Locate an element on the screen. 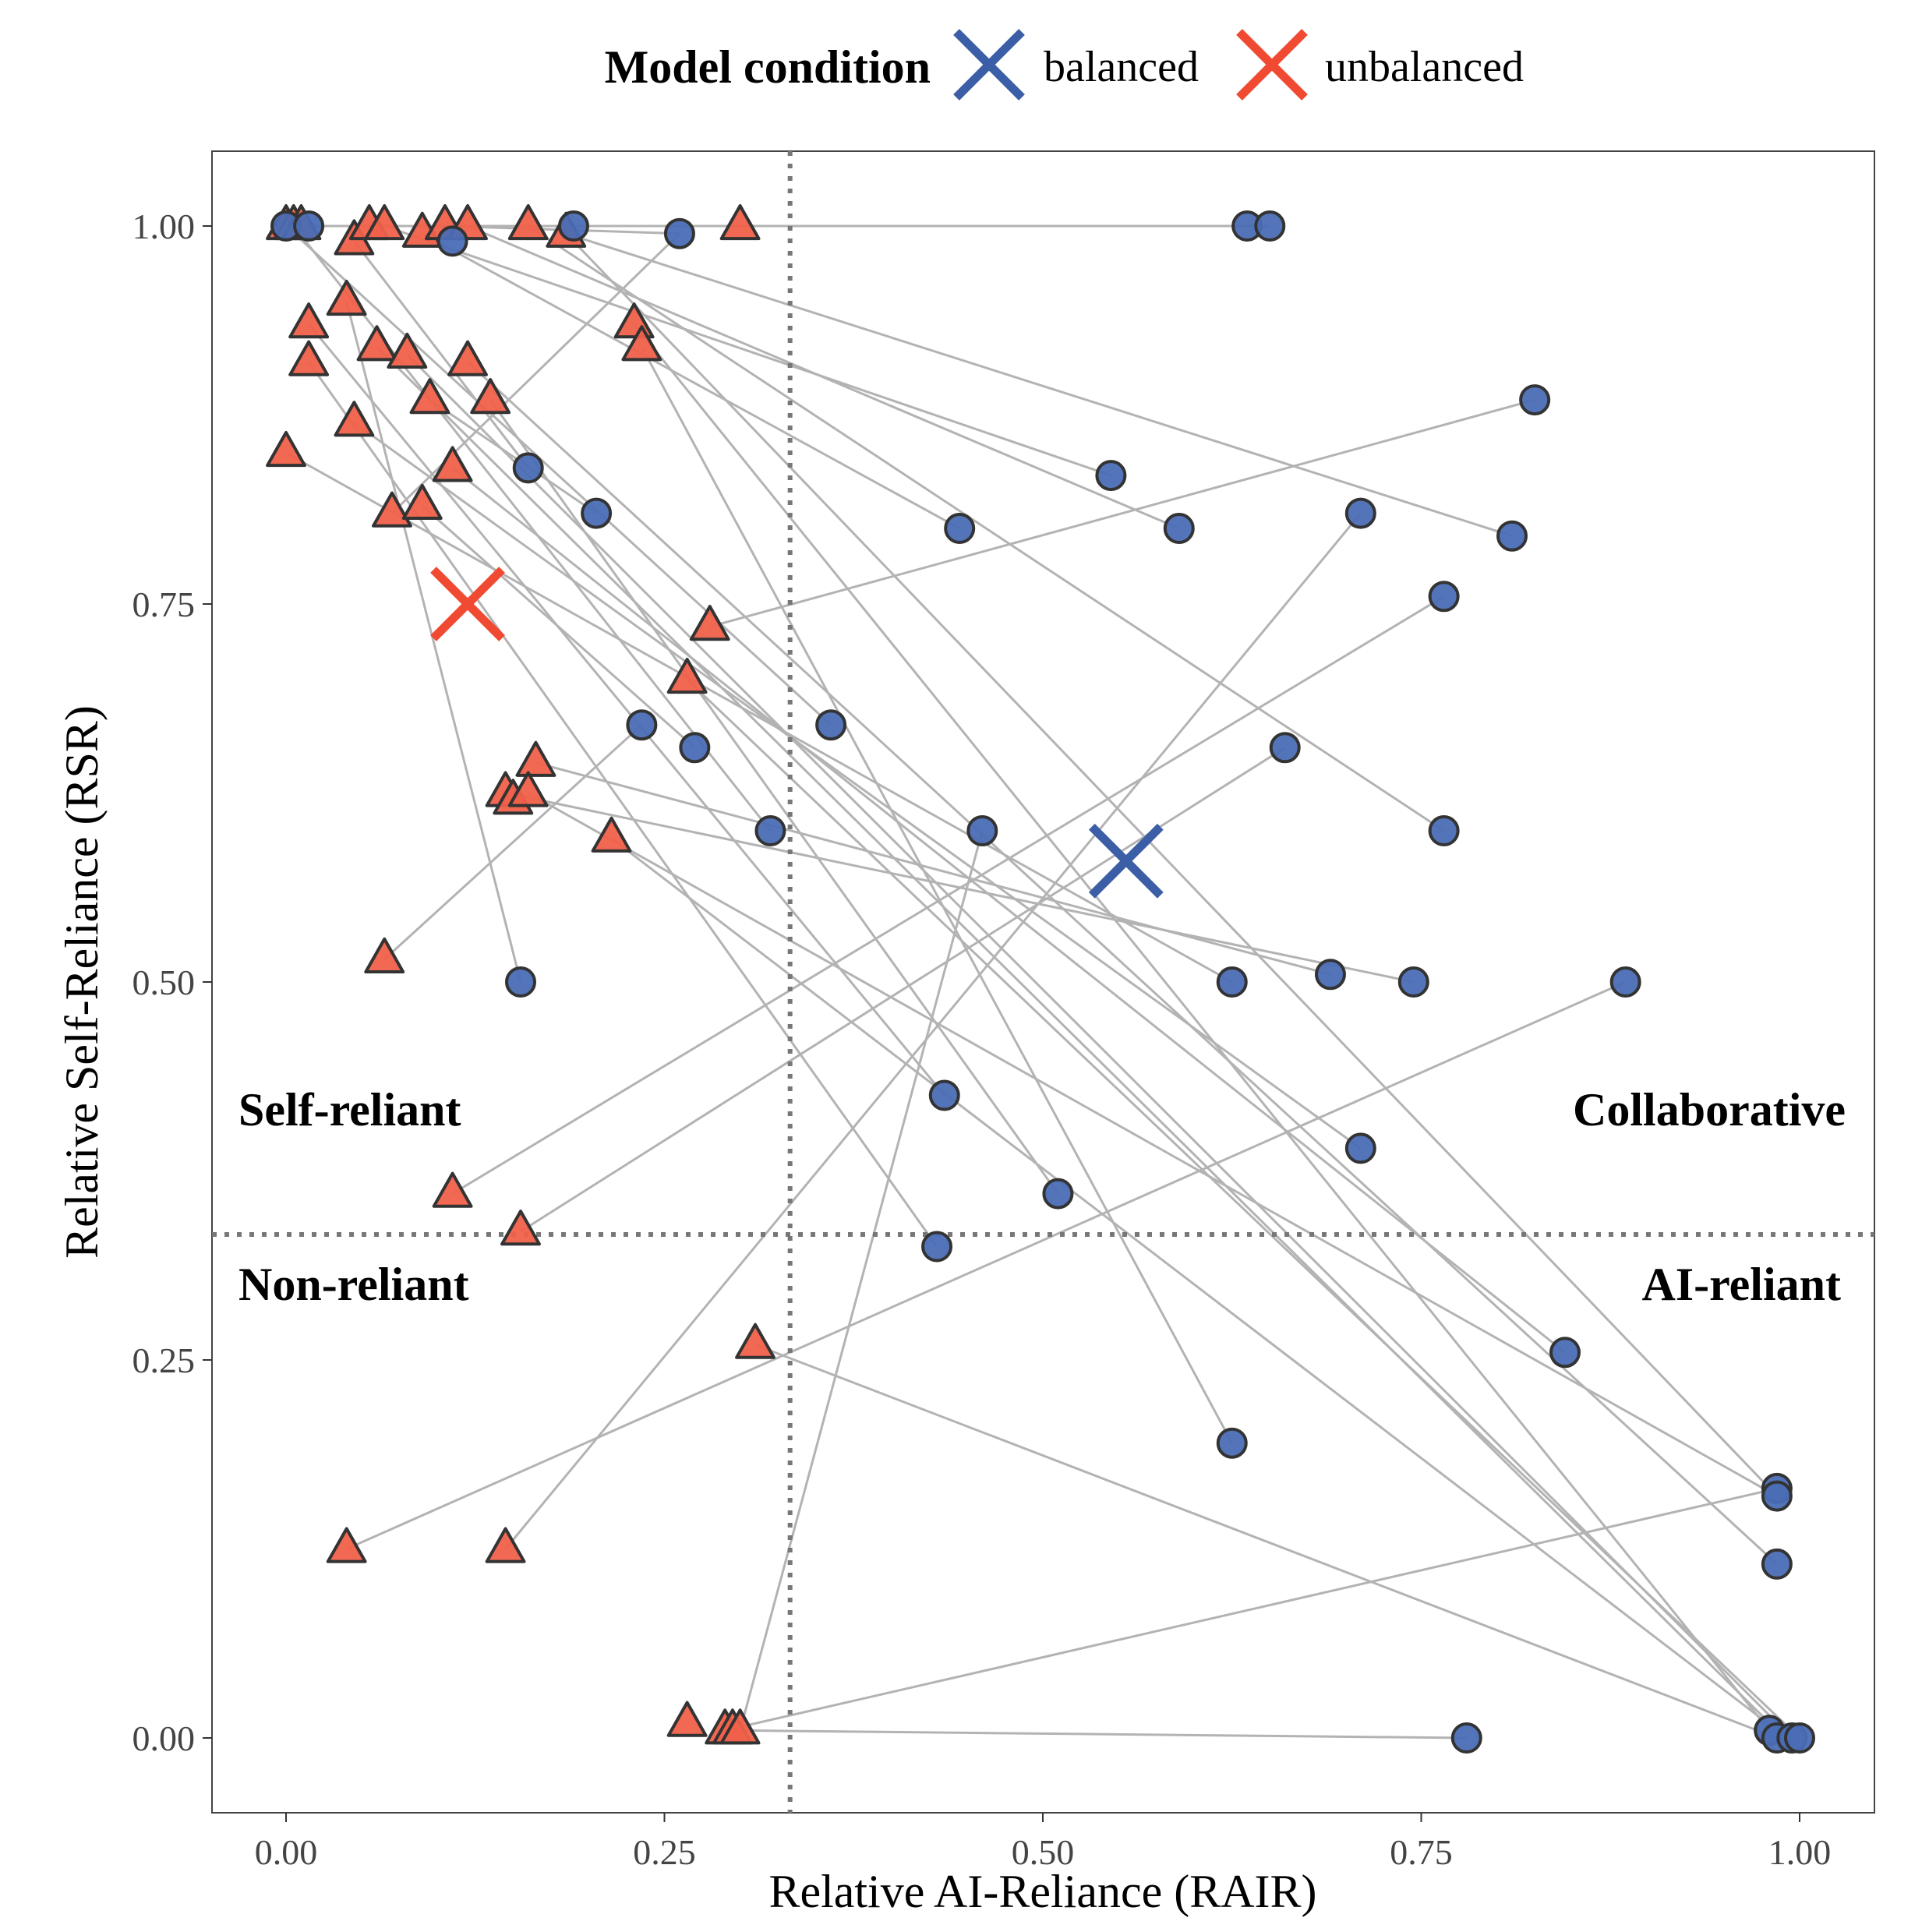 This screenshot has height=1932, width=1929. y-axis-label: Relative Self-Reliance (RSR) is located at coordinates (82, 982).